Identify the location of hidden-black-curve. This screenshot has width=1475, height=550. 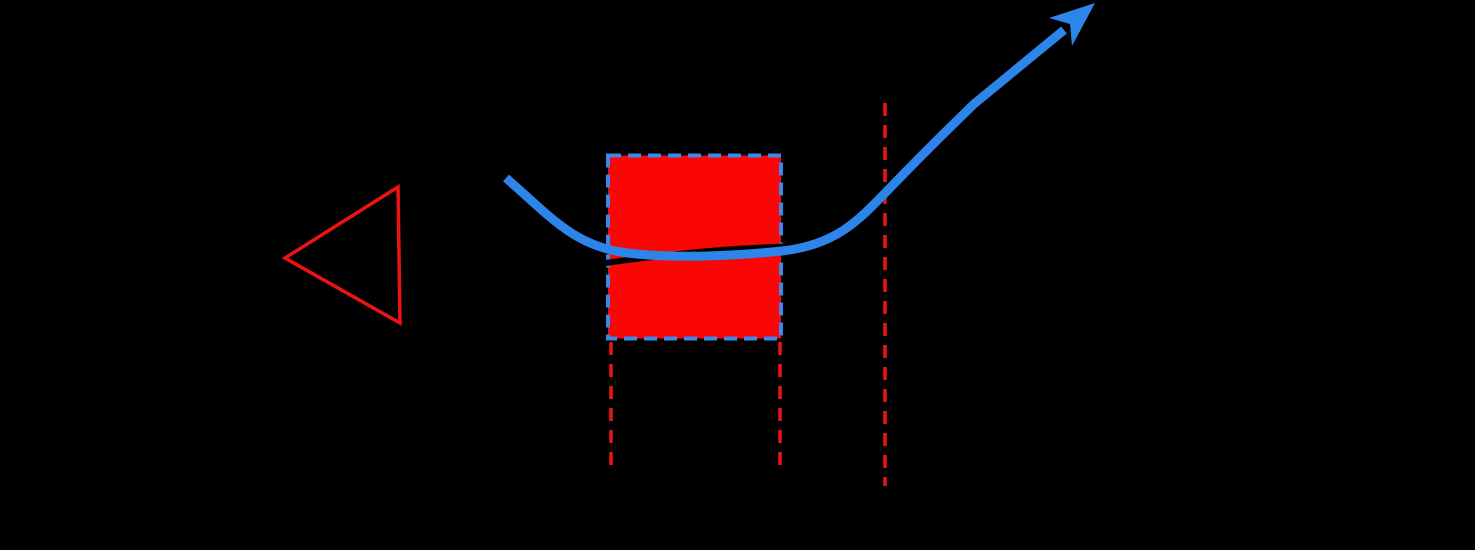
(699, 255).